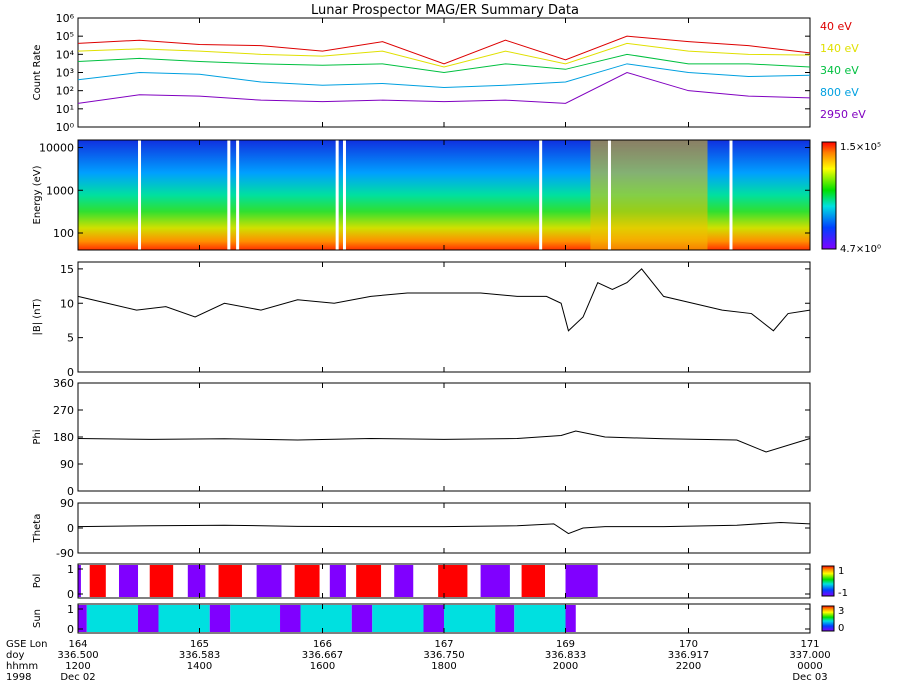  What do you see at coordinates (67, 464) in the screenshot?
I see `phi-y-tick-label: 90` at bounding box center [67, 464].